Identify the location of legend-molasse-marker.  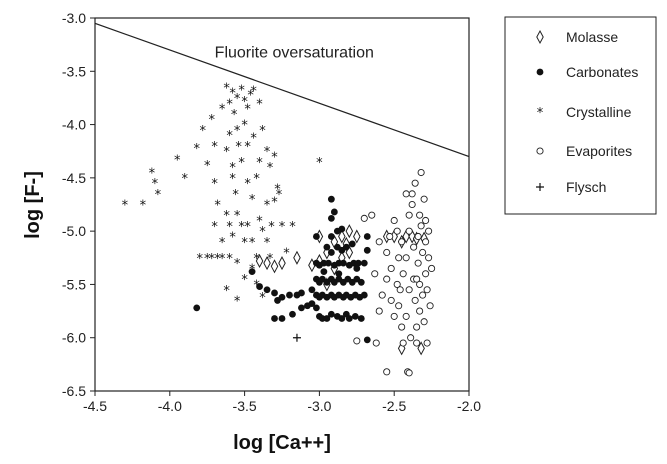
(540, 37).